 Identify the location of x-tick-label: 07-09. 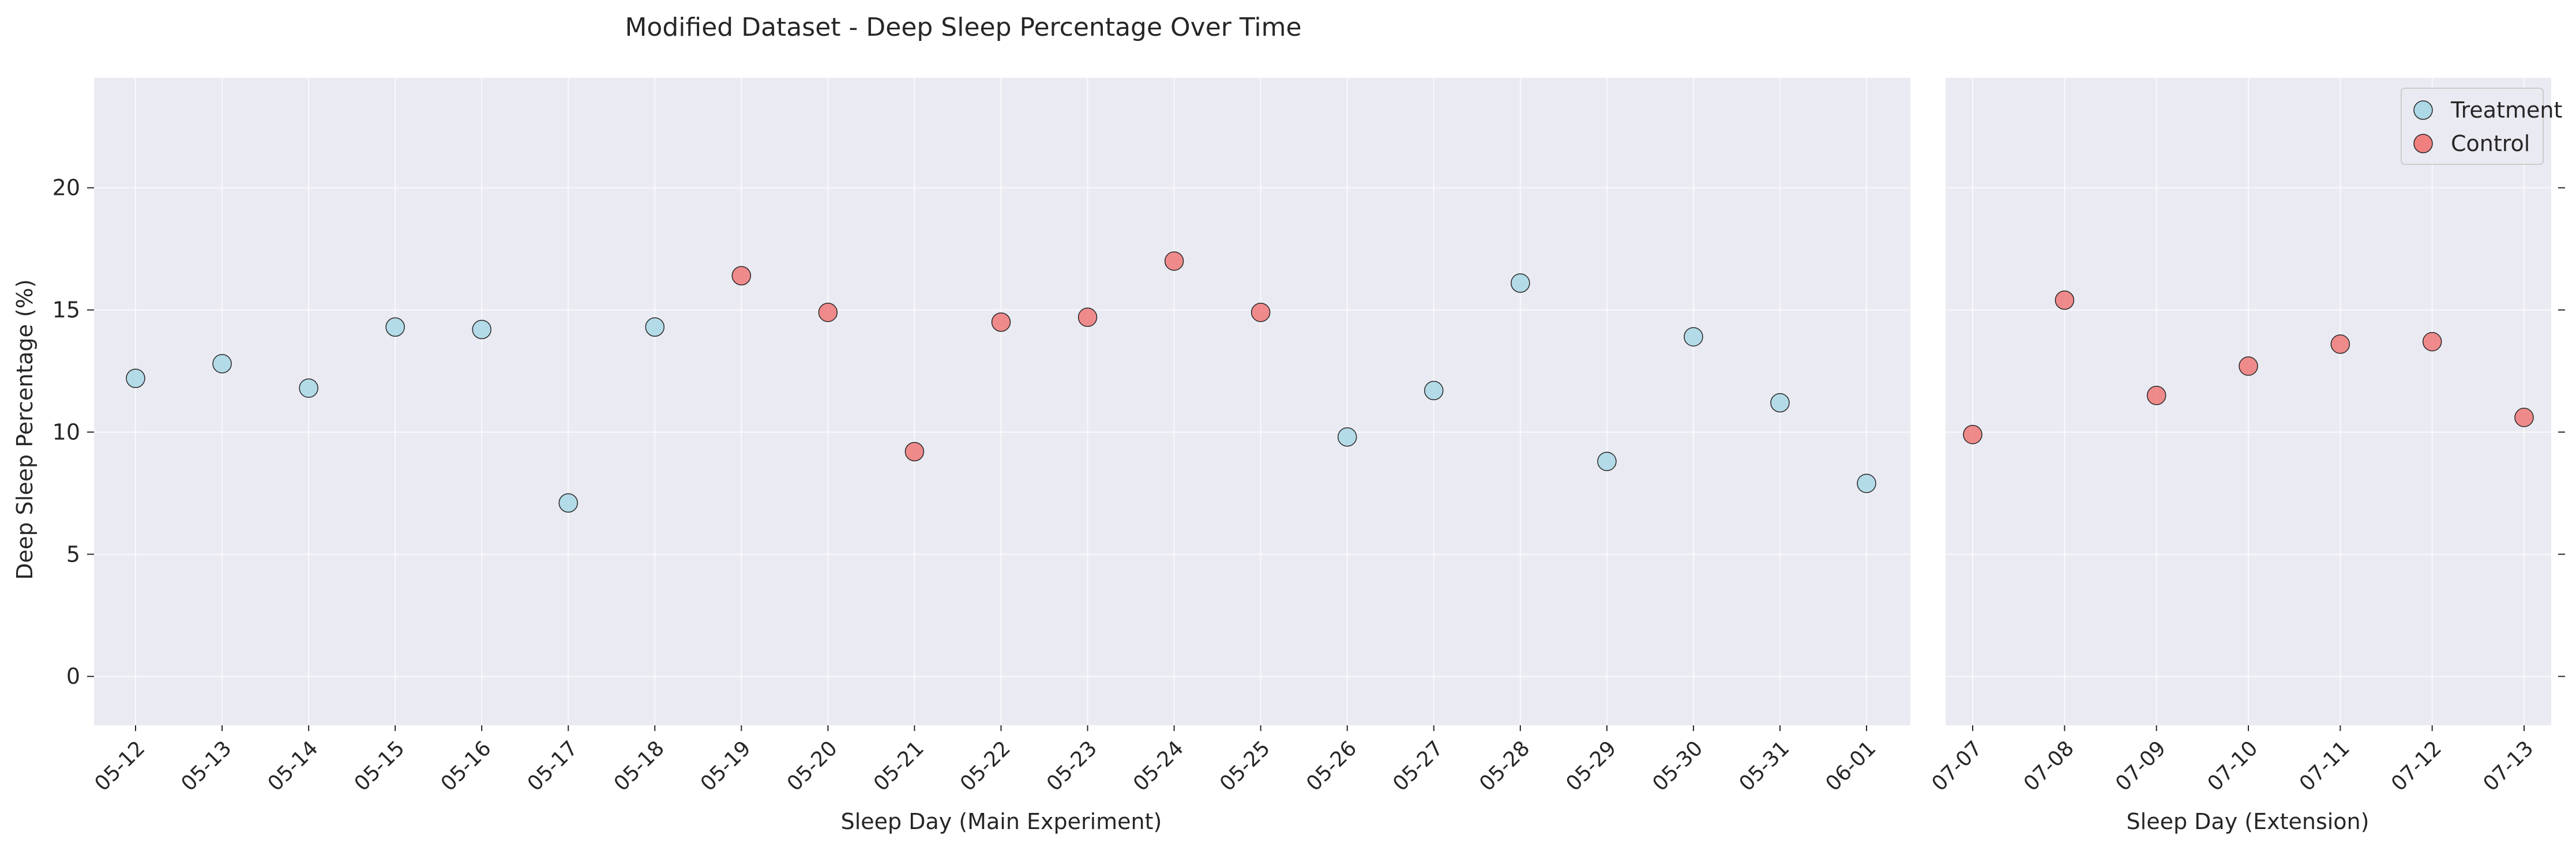
(2141, 766).